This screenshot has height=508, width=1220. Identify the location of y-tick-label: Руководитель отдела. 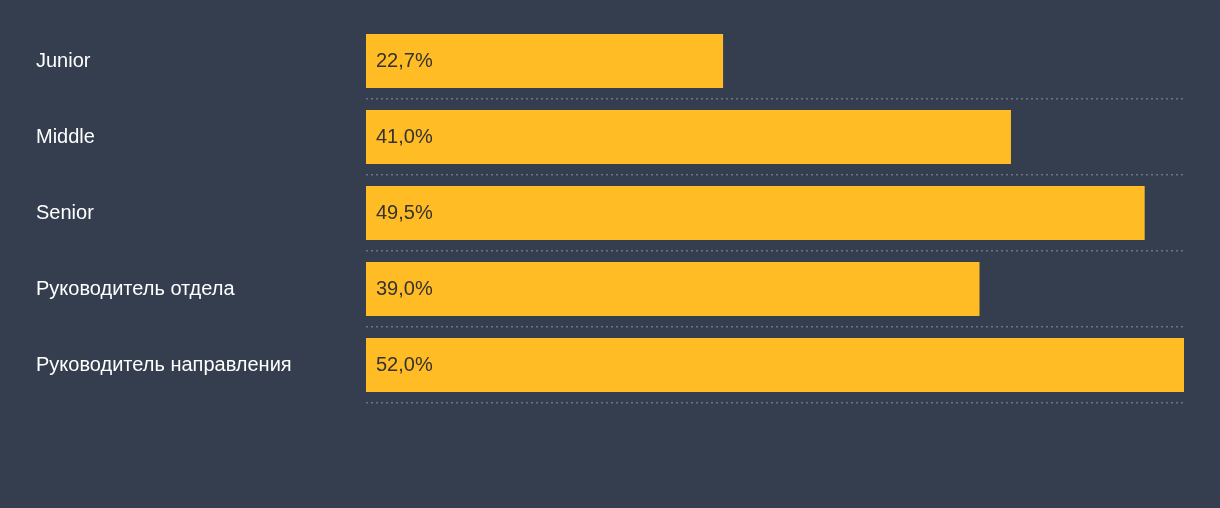
(136, 287).